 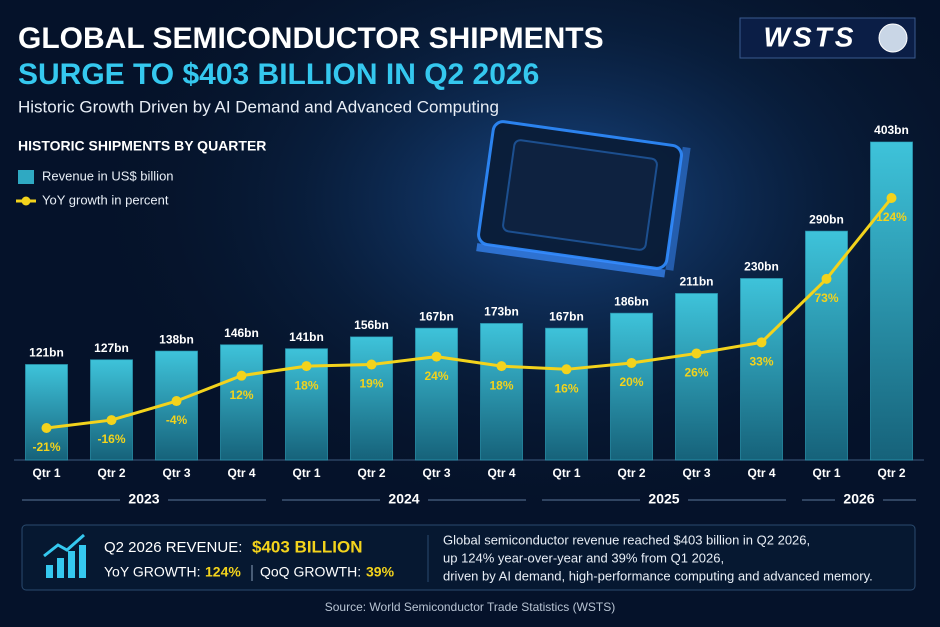 I want to click on summary-value: 39%, so click(x=380, y=572).